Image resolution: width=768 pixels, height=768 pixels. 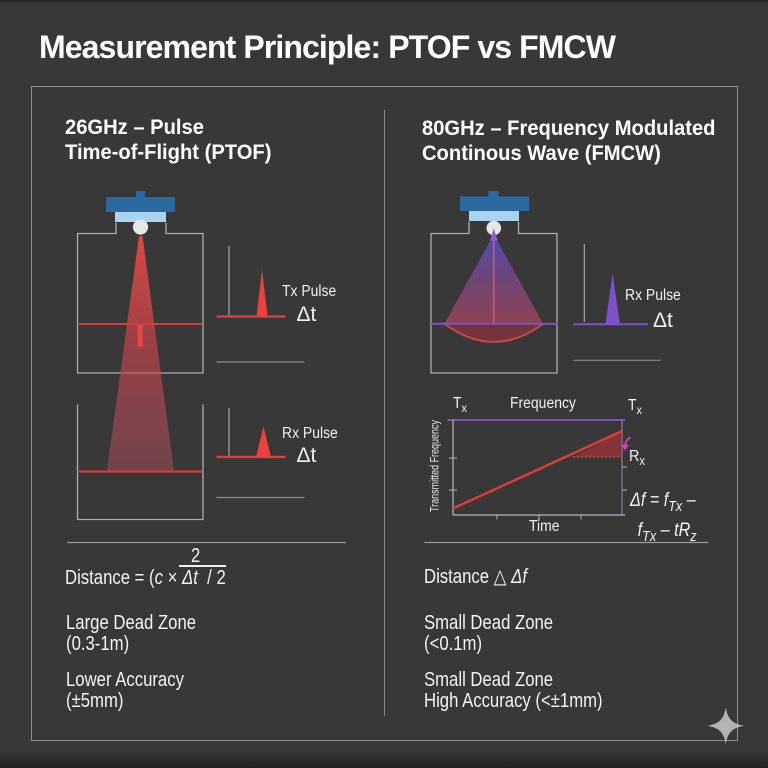 I want to click on svg-text: Transmitted Frequency, so click(x=436, y=466).